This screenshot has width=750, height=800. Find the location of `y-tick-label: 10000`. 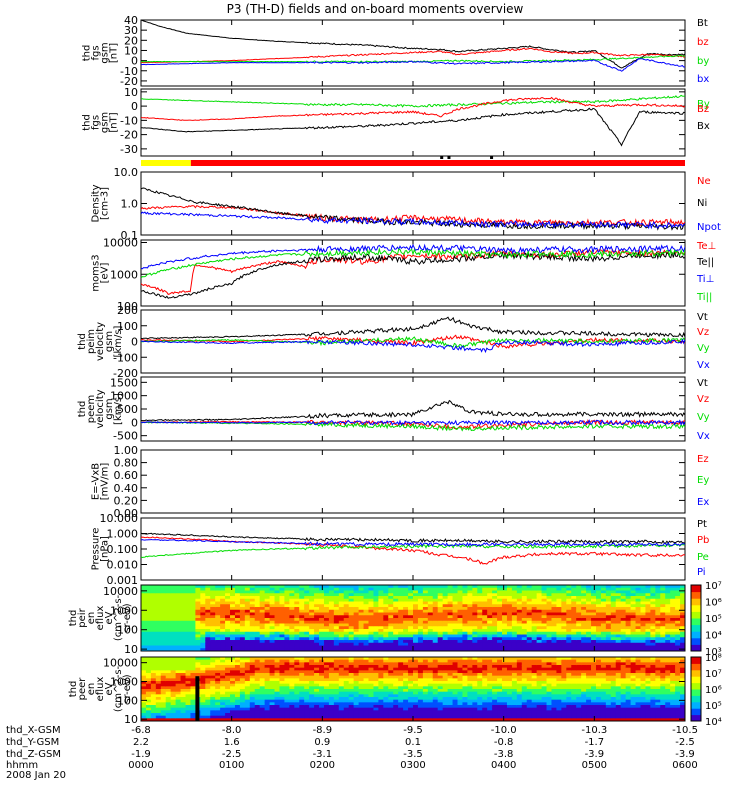

y-tick-label: 10000 is located at coordinates (120, 243).